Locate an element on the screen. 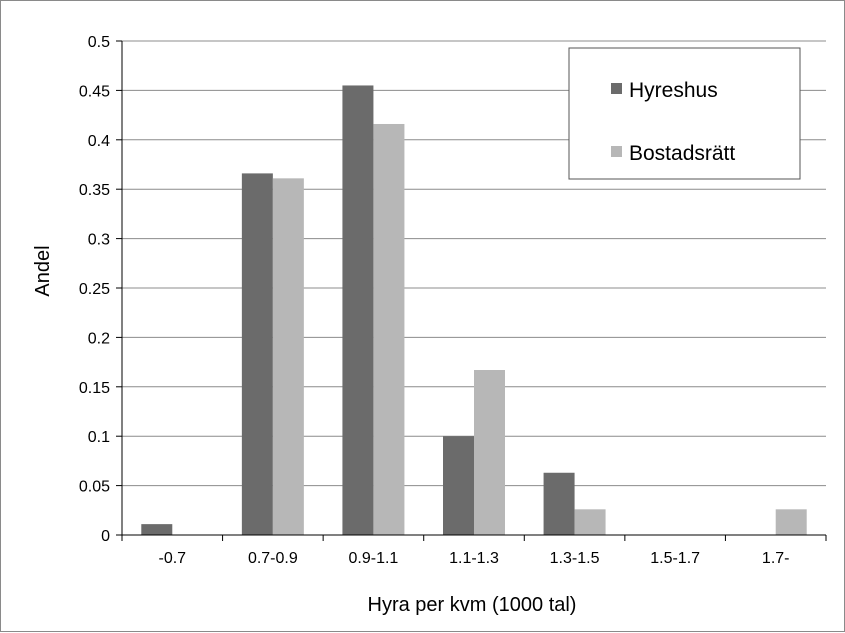 The width and height of the screenshot is (845, 633). y-tick-label: 0.25 is located at coordinates (94, 289).